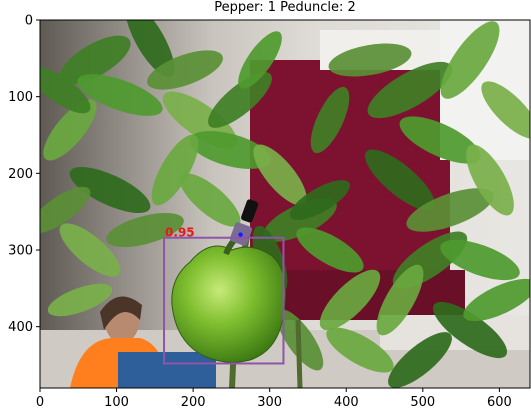 This screenshot has height=413, width=531. Describe the element at coordinates (20, 251) in the screenshot. I see `y-tick-label: 300` at that location.